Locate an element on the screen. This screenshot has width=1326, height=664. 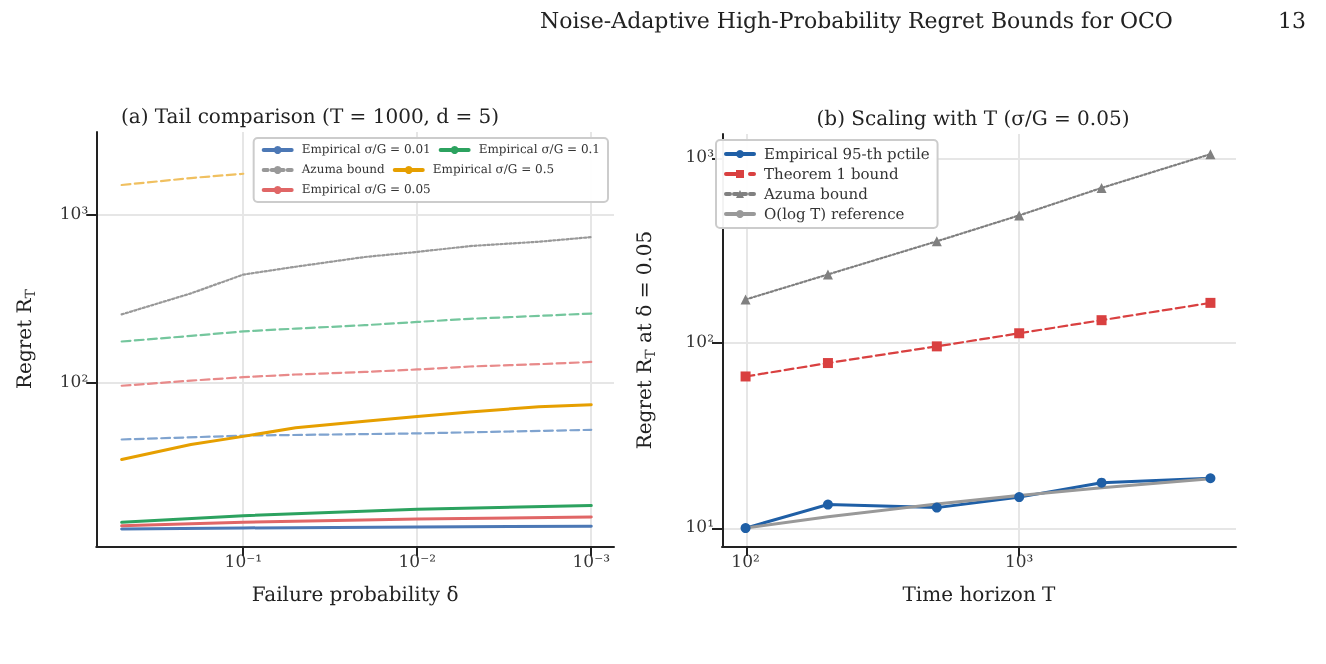
y-tick-label: 10¹ is located at coordinates (699, 528).